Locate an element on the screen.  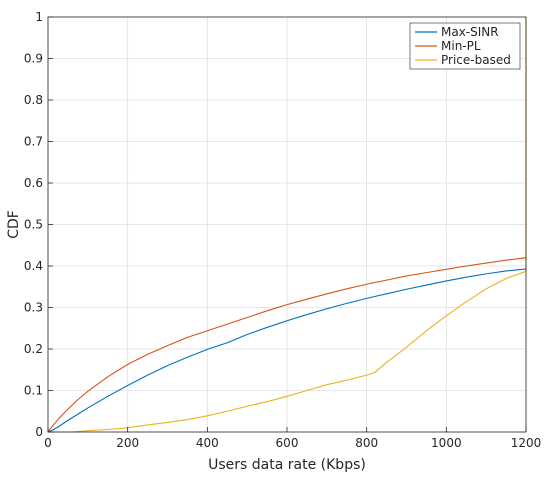
x-tick-label: 1000 is located at coordinates (446, 443).